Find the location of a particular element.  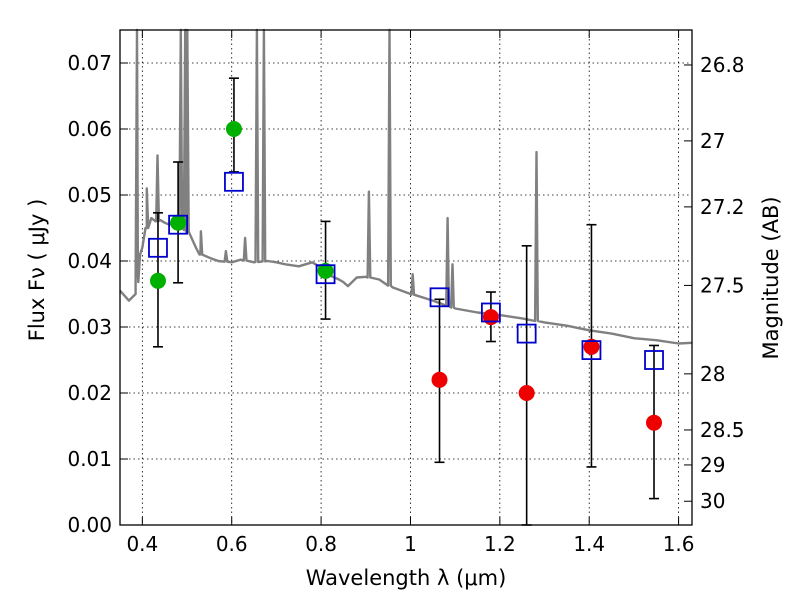

y2-tick-label: 27.2 is located at coordinates (722, 207).